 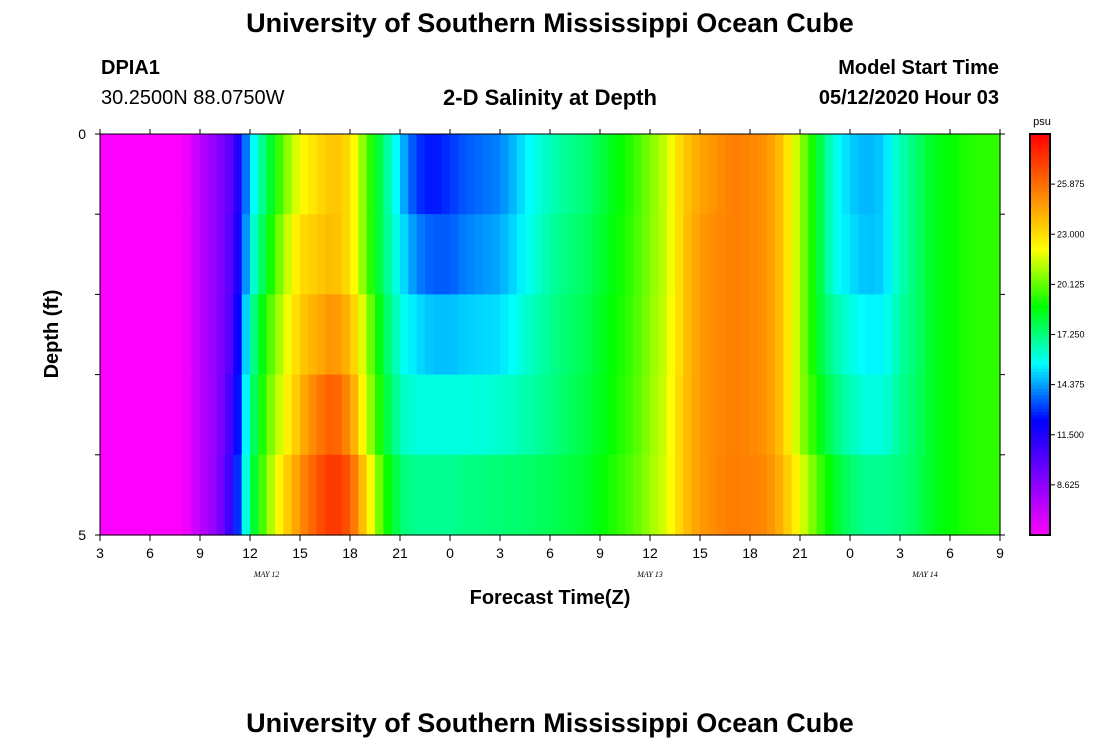 What do you see at coordinates (52, 334) in the screenshot?
I see `y-axis-title: Depth (ft)` at bounding box center [52, 334].